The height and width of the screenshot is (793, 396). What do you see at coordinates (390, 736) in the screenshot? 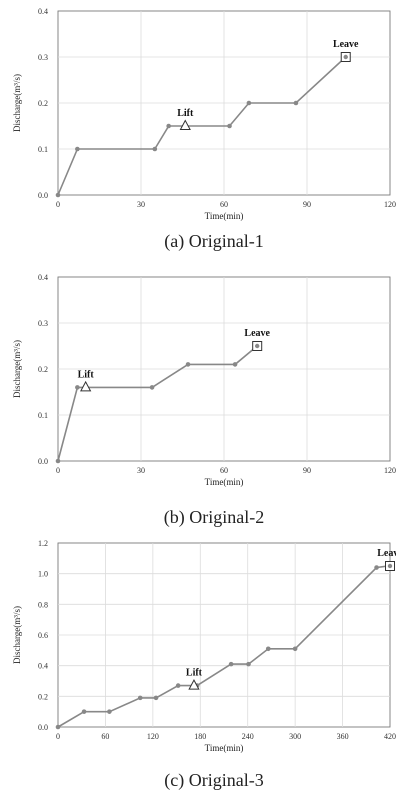
I see `x-tick-label: 420` at bounding box center [390, 736].